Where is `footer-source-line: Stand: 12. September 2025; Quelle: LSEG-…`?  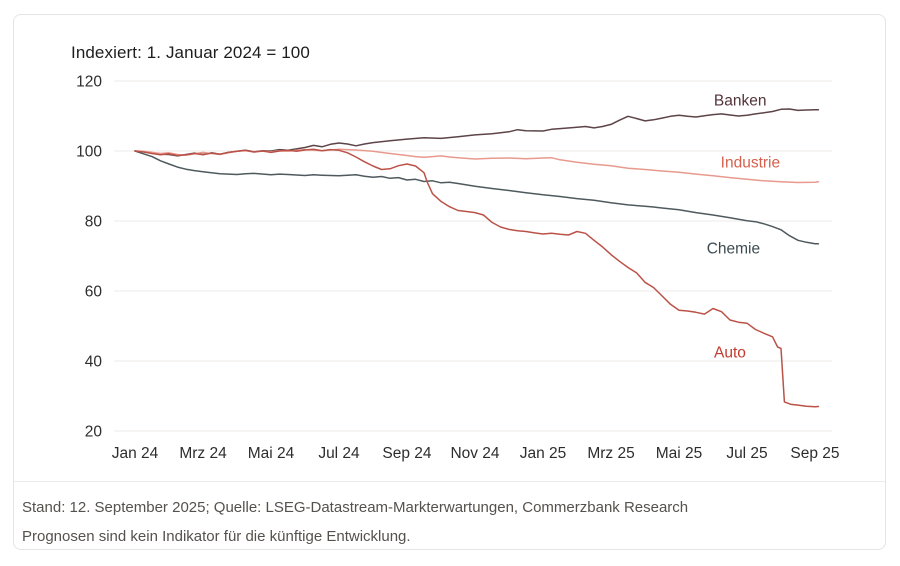 footer-source-line: Stand: 12. September 2025; Quelle: LSEG-… is located at coordinates (355, 507).